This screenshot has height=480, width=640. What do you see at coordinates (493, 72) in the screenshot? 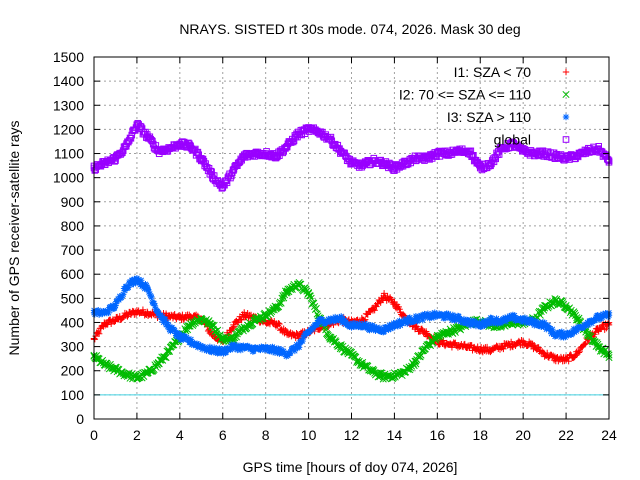
I see `legend-label: I1: SZA < 70` at bounding box center [493, 72].